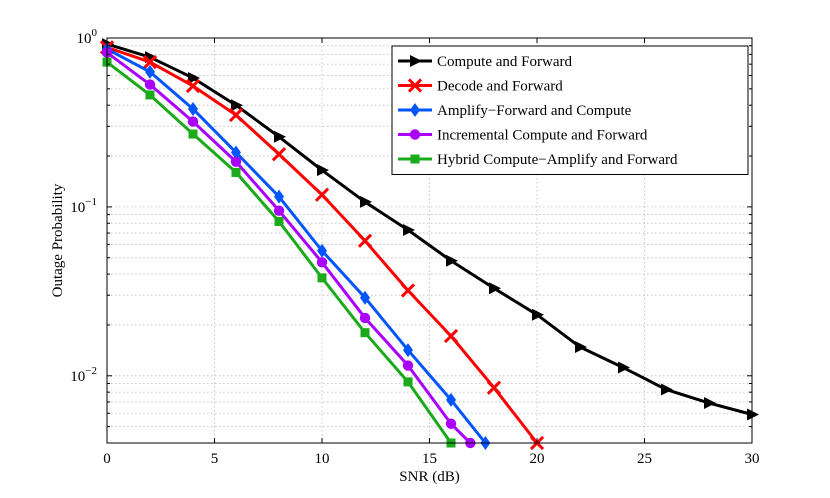 This screenshot has width=830, height=498. What do you see at coordinates (542, 136) in the screenshot?
I see `legend-label: Incremental Compute and Forward` at bounding box center [542, 136].